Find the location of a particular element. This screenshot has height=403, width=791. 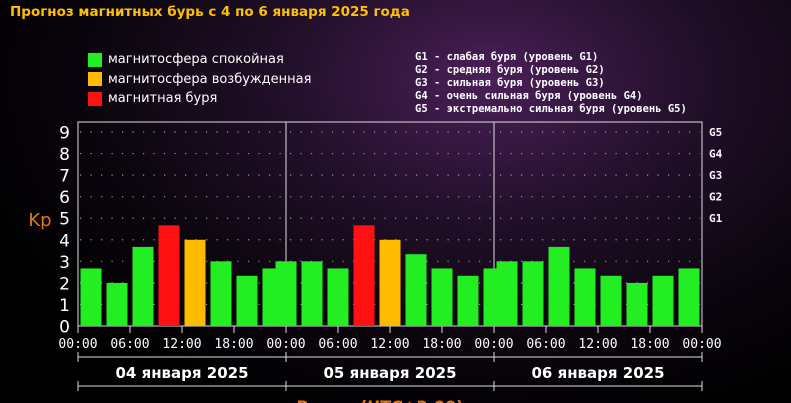

y-tick-label: 9 is located at coordinates (64, 134).